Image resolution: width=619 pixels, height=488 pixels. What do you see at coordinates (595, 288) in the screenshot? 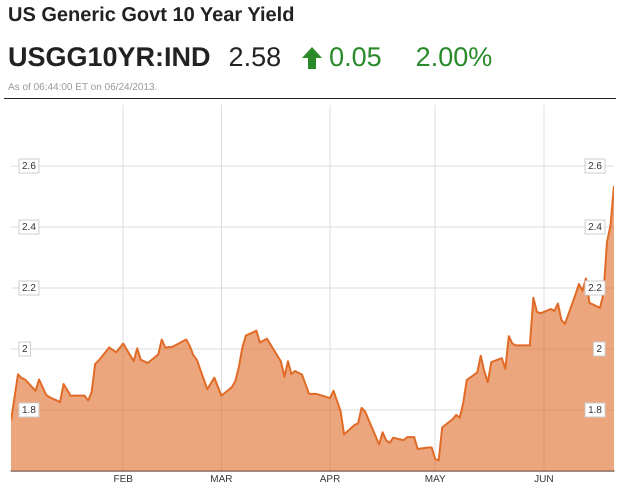
I see `y2-tick-label: 2.2` at bounding box center [595, 288].